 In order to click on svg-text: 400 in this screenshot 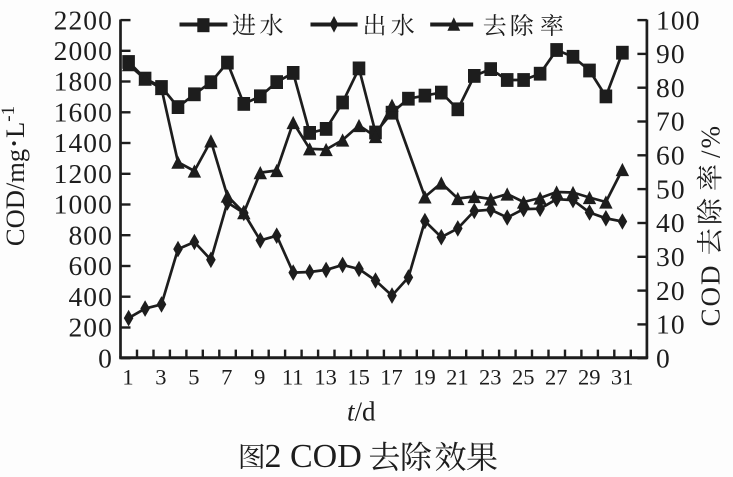, I will do `click(90, 296)`.